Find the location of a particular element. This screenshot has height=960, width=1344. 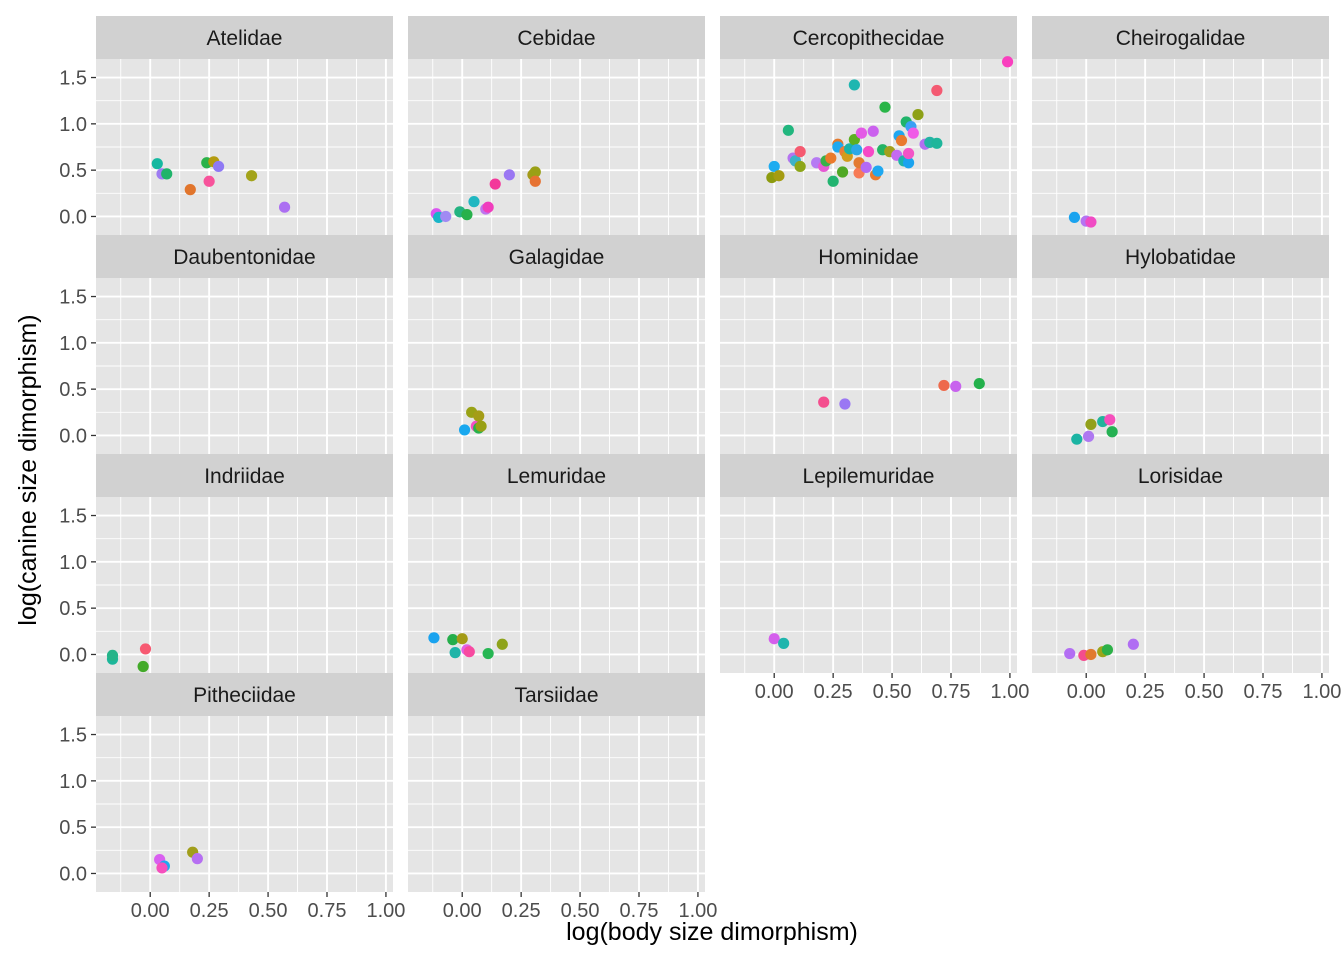

facet-atelidae: Atelidae 0.0 0.5 1.0 1.5 is located at coordinates (226, 125).